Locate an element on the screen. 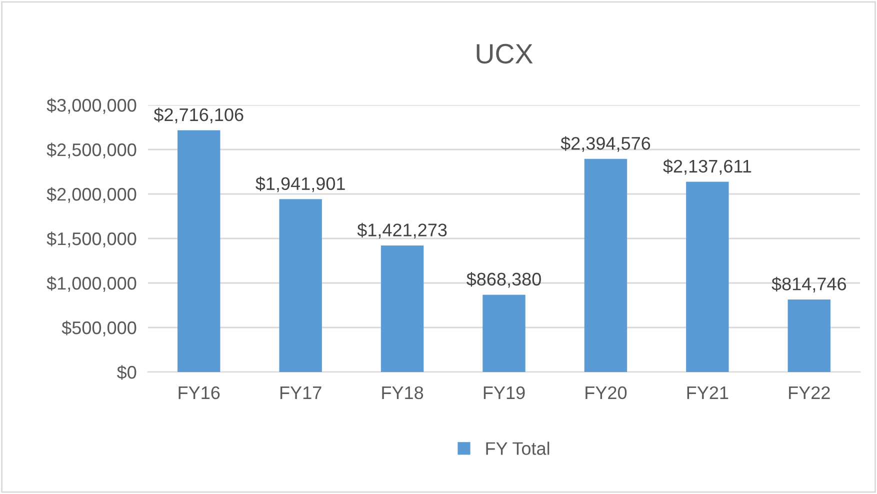 The image size is (877, 494). x-tick-label: FY21 is located at coordinates (707, 392).